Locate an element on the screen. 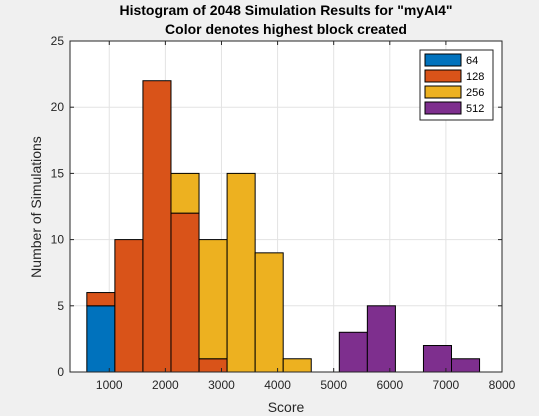 This screenshot has height=416, width=539. x-tick-label: 3000 is located at coordinates (221, 385).